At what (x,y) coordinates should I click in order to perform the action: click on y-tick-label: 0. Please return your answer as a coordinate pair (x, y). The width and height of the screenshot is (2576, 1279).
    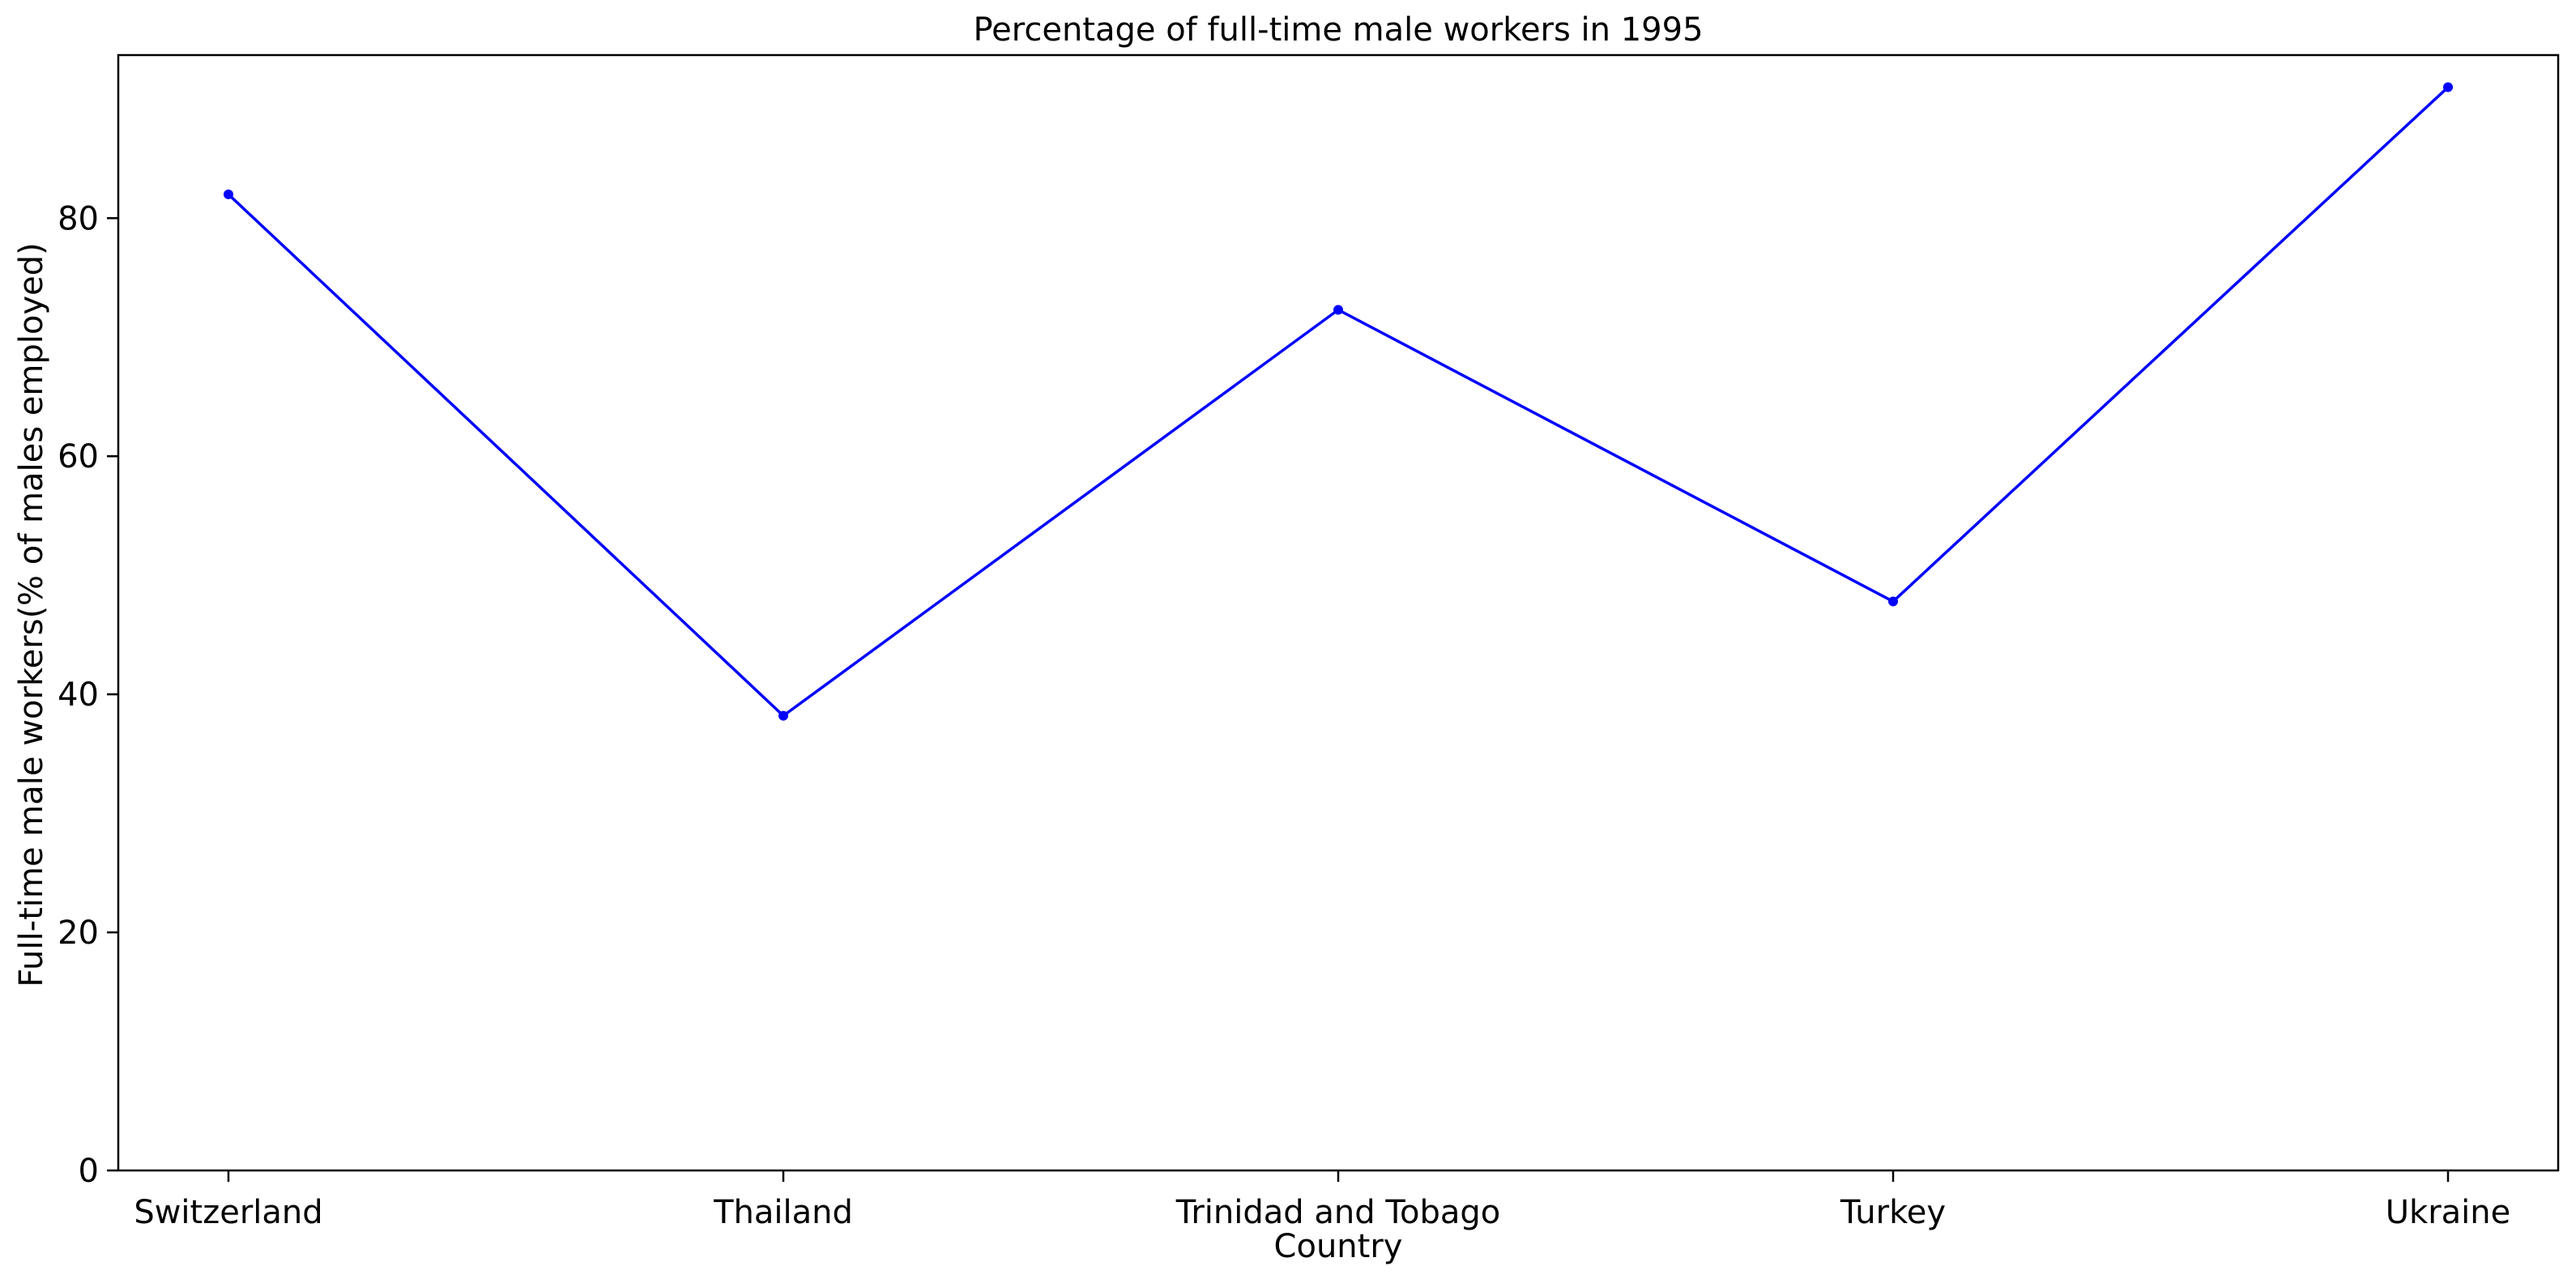
    Looking at the image, I should click on (89, 1171).